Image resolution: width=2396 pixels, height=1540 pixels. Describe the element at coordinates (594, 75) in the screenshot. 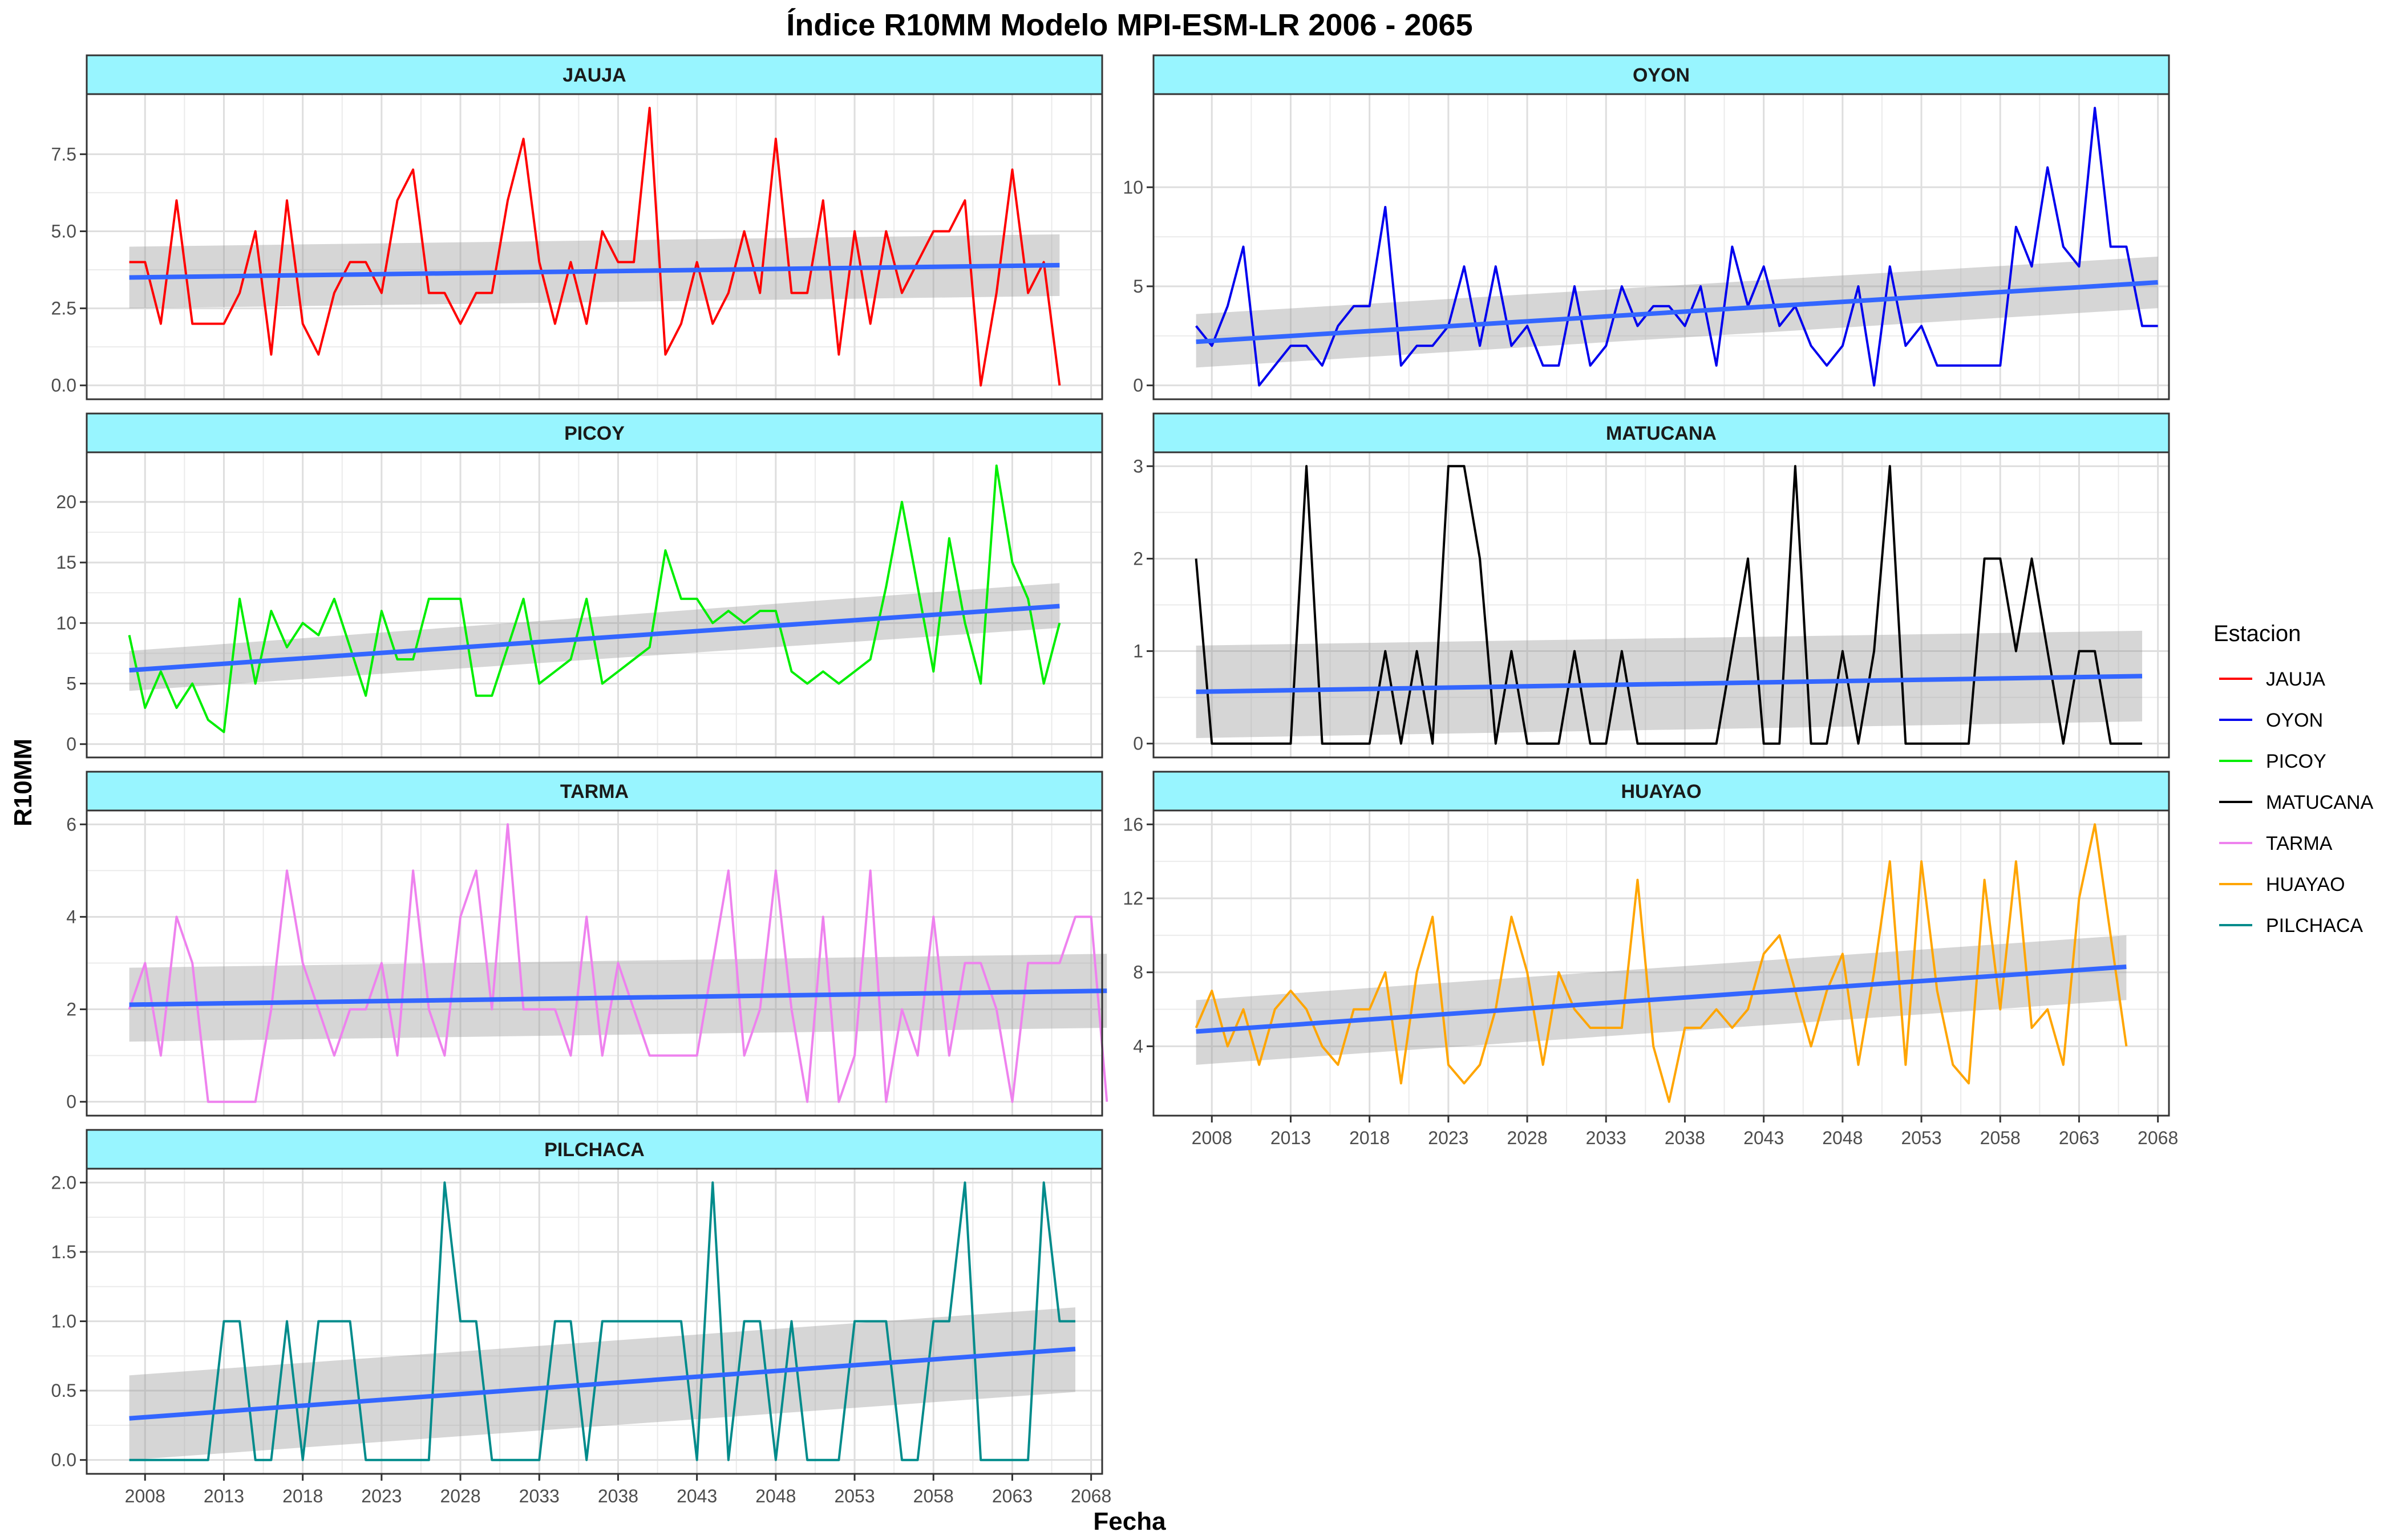

I see `strip-label: JAUJA` at that location.